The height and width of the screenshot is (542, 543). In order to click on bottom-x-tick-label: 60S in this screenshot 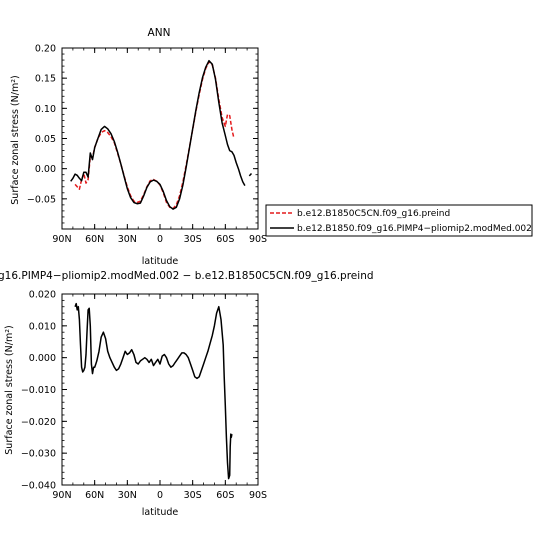, I will do `click(225, 495)`.